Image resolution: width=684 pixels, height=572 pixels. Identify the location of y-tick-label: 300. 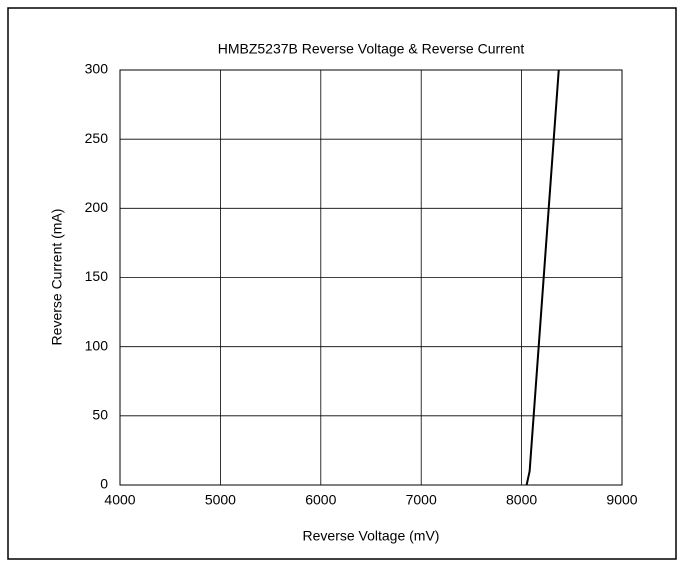
(97, 69).